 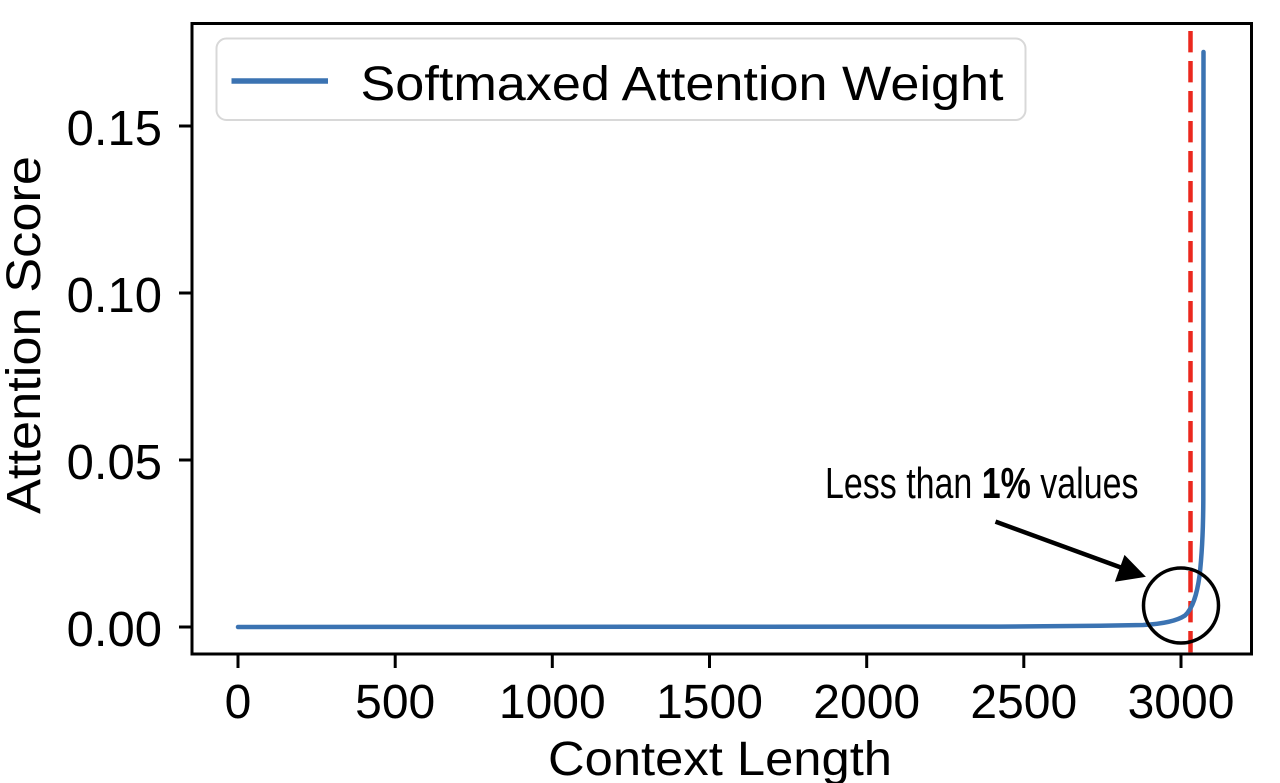 What do you see at coordinates (114, 129) in the screenshot?
I see `svg-text: 0.15` at bounding box center [114, 129].